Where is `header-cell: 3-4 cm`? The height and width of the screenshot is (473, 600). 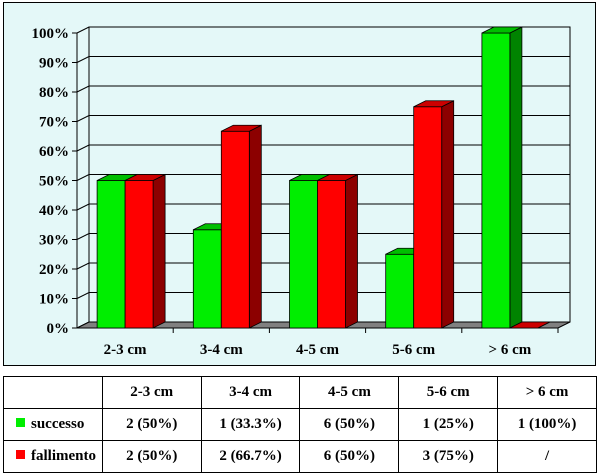 header-cell: 3-4 cm is located at coordinates (250, 392).